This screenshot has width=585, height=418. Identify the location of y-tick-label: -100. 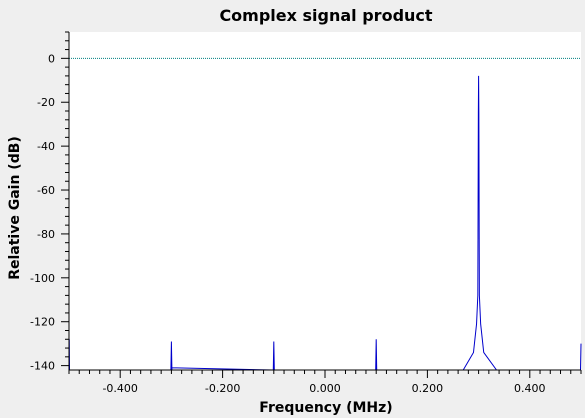
(42, 278).